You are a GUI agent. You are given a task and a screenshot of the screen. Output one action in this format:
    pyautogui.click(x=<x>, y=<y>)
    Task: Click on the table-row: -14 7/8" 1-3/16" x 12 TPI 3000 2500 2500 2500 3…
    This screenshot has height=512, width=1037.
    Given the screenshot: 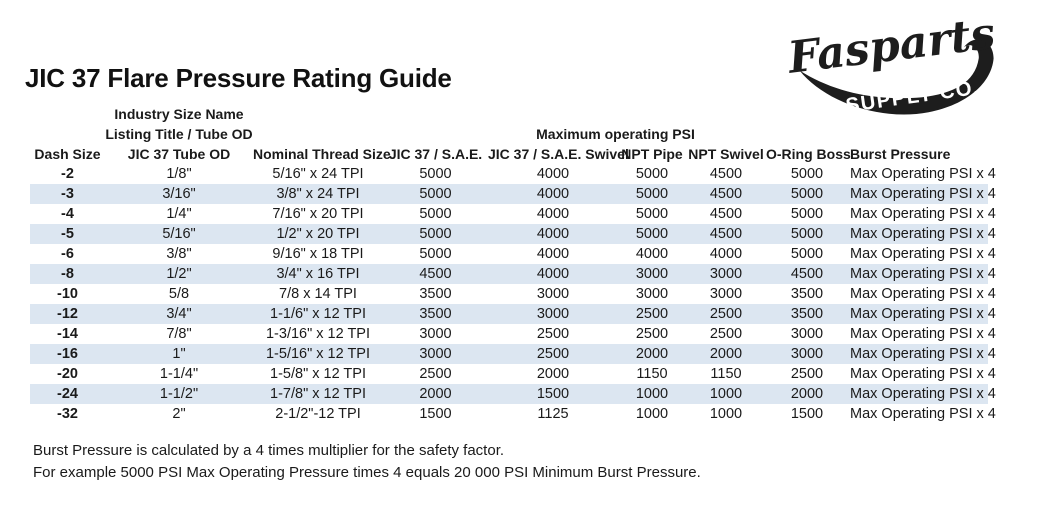 What is the action you would take?
    pyautogui.click(x=513, y=334)
    